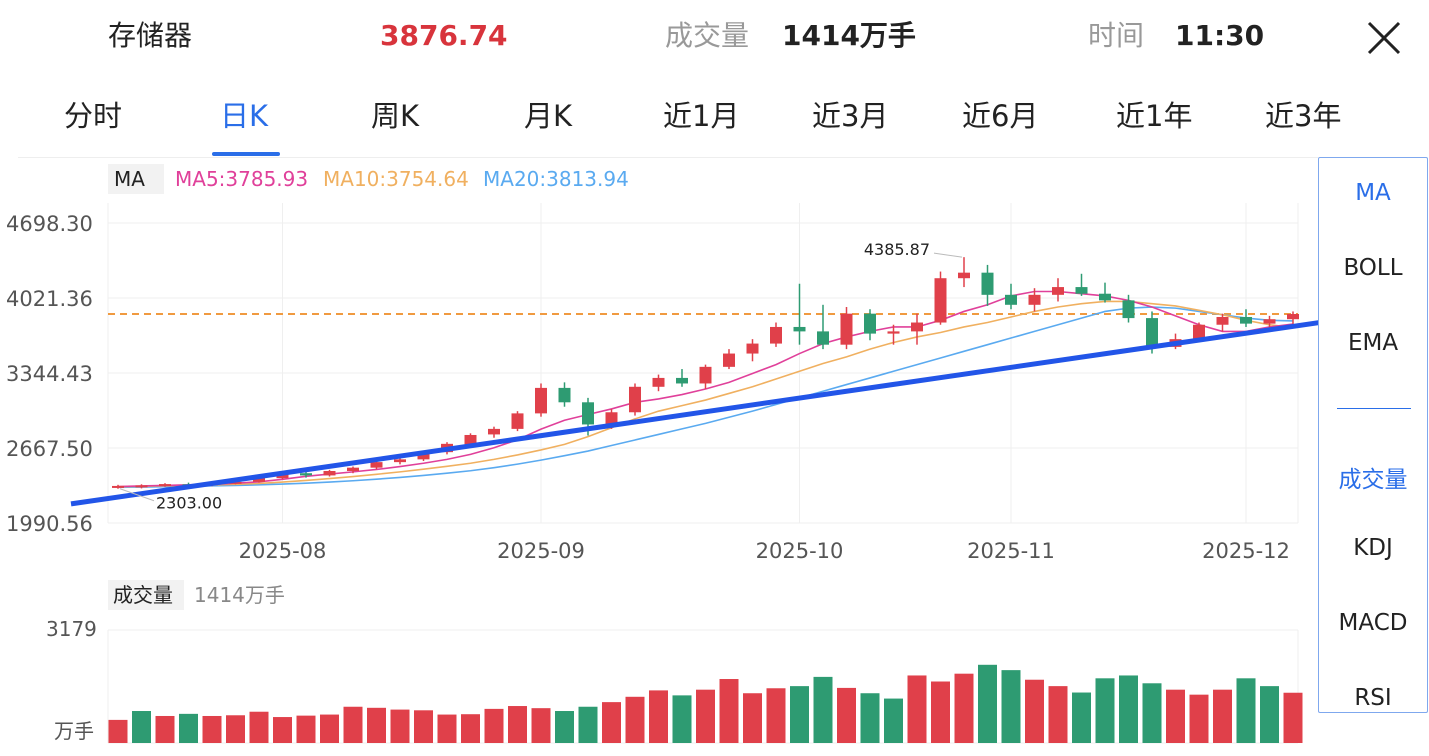  I want to click on tab-6-months: 近6月, so click(1000, 116).